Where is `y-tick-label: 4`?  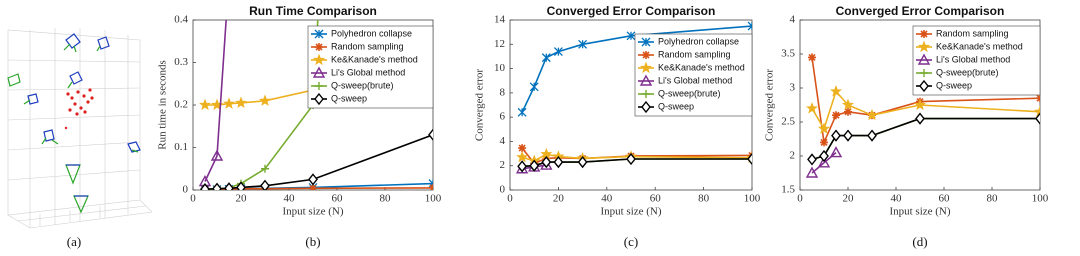 y-tick-label: 4 is located at coordinates (793, 20).